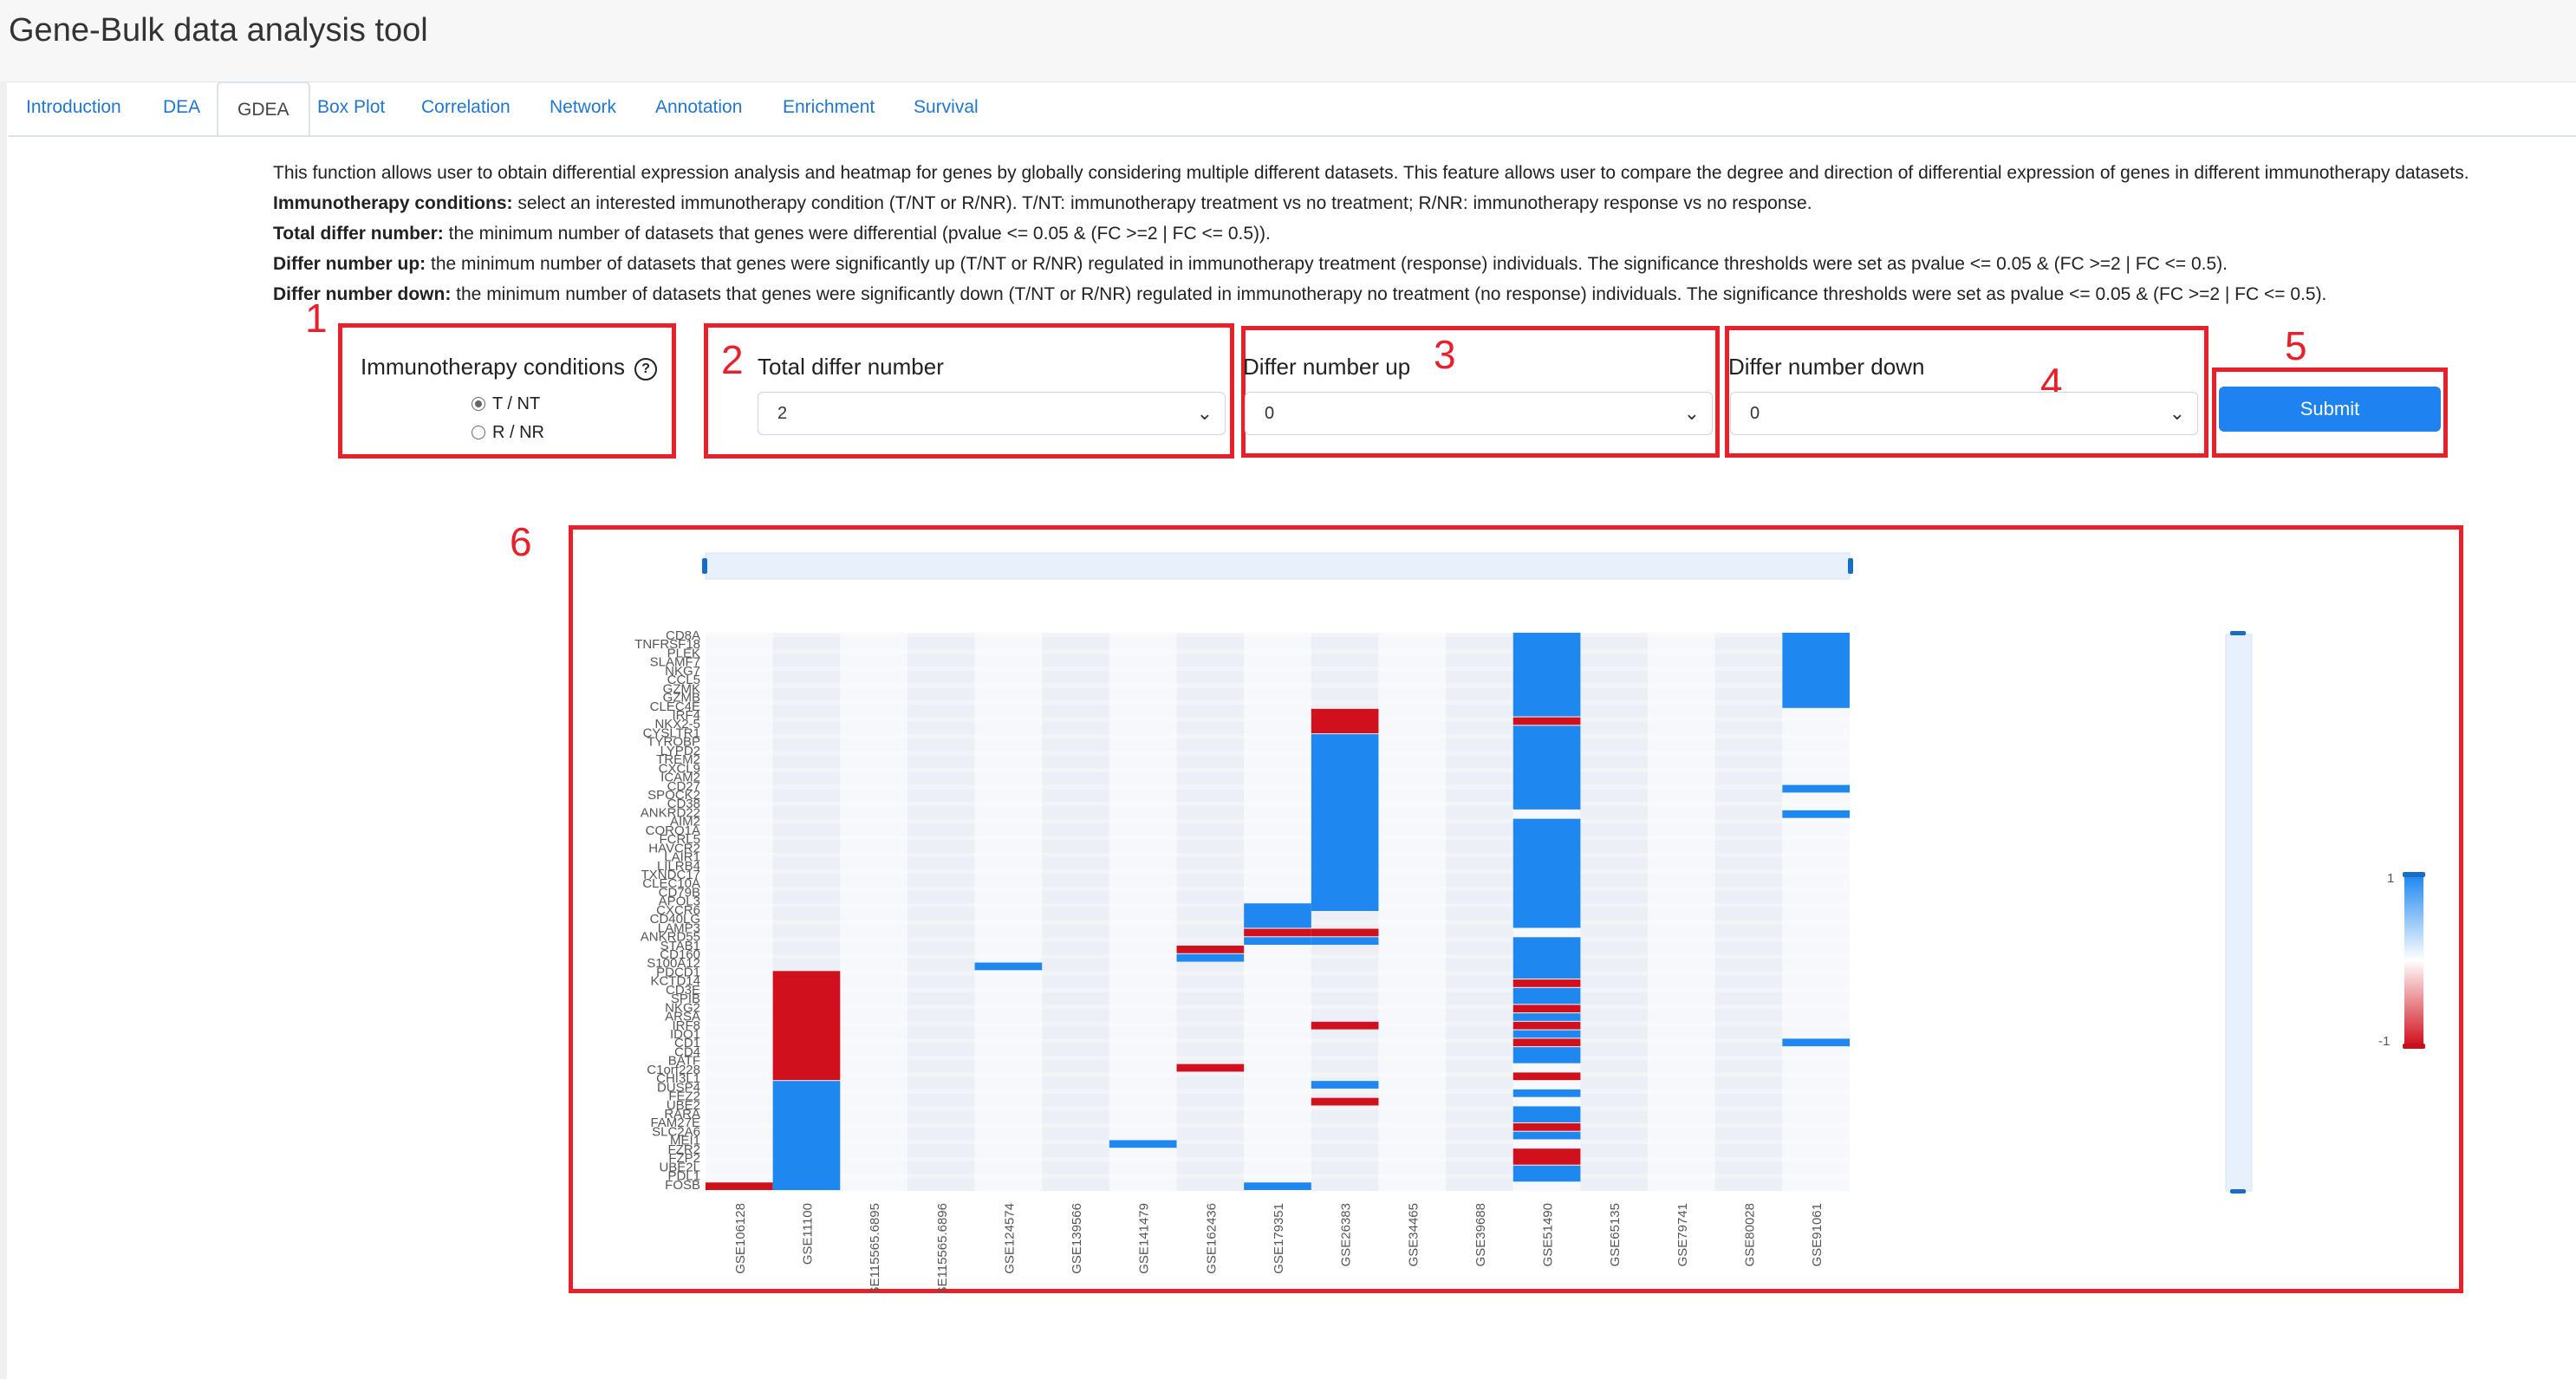 Image resolution: width=2576 pixels, height=1379 pixels. What do you see at coordinates (1548, 1234) in the screenshot?
I see `x-tick-label: GSE51490` at bounding box center [1548, 1234].